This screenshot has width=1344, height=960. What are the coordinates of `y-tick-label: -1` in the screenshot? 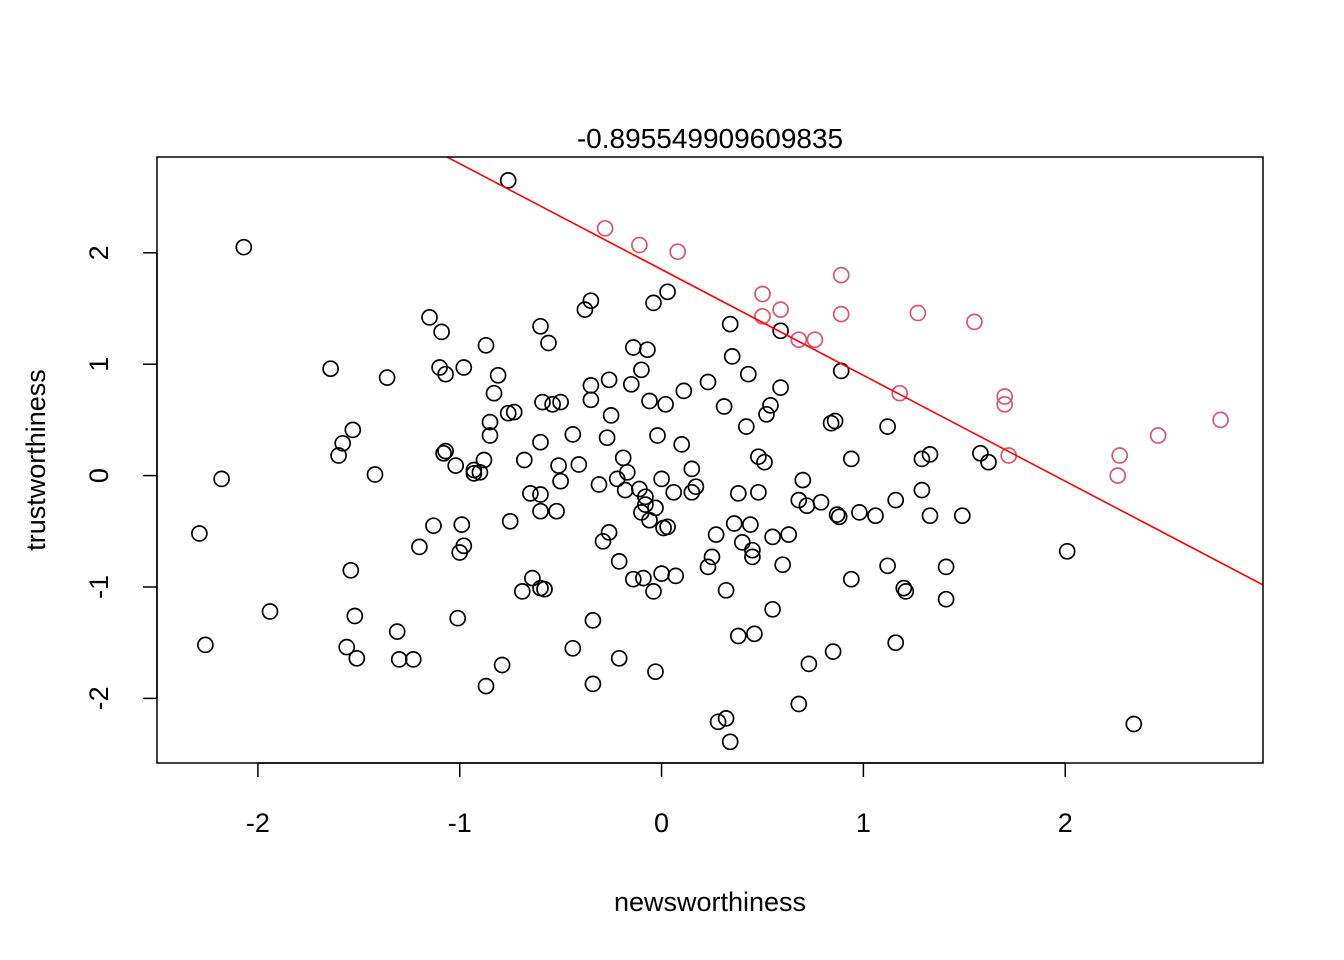 It's located at (99, 587).